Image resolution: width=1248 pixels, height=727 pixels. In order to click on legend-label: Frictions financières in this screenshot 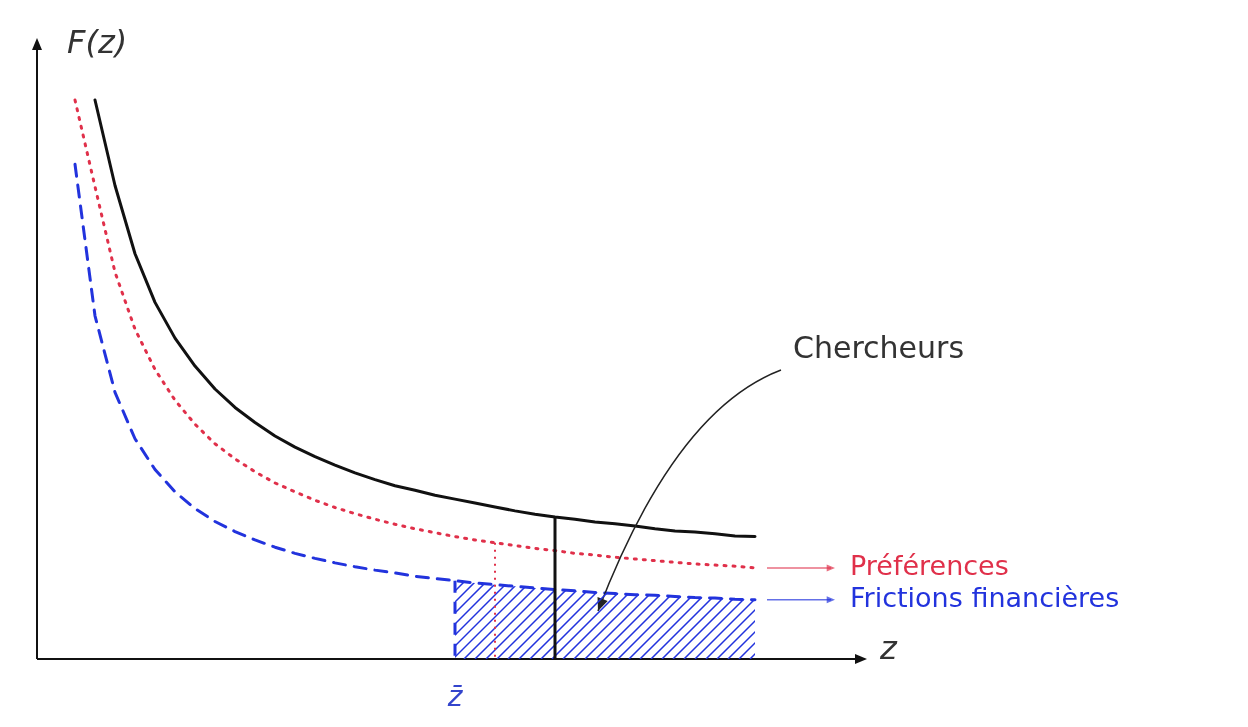, I will do `click(985, 597)`.